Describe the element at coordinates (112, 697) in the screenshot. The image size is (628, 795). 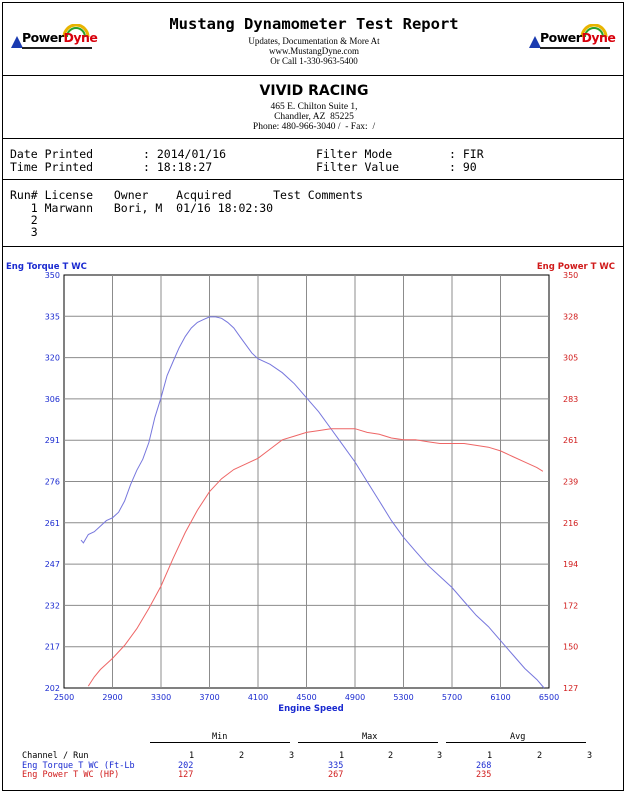
I see `x-tick-label: 2900` at that location.